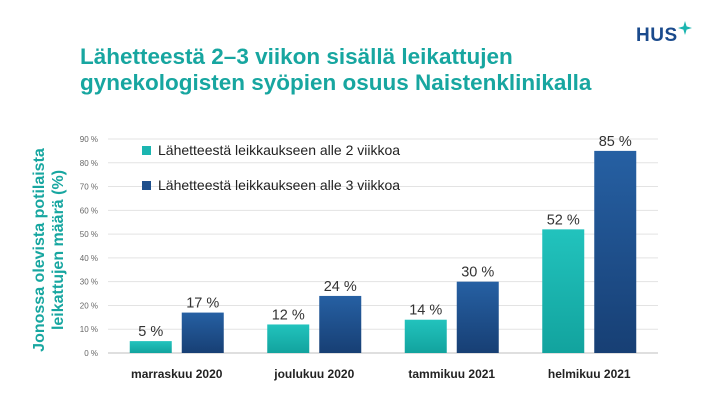 This screenshot has height=405, width=720. What do you see at coordinates (146, 185) in the screenshot?
I see `legend-swatch-navy` at bounding box center [146, 185].